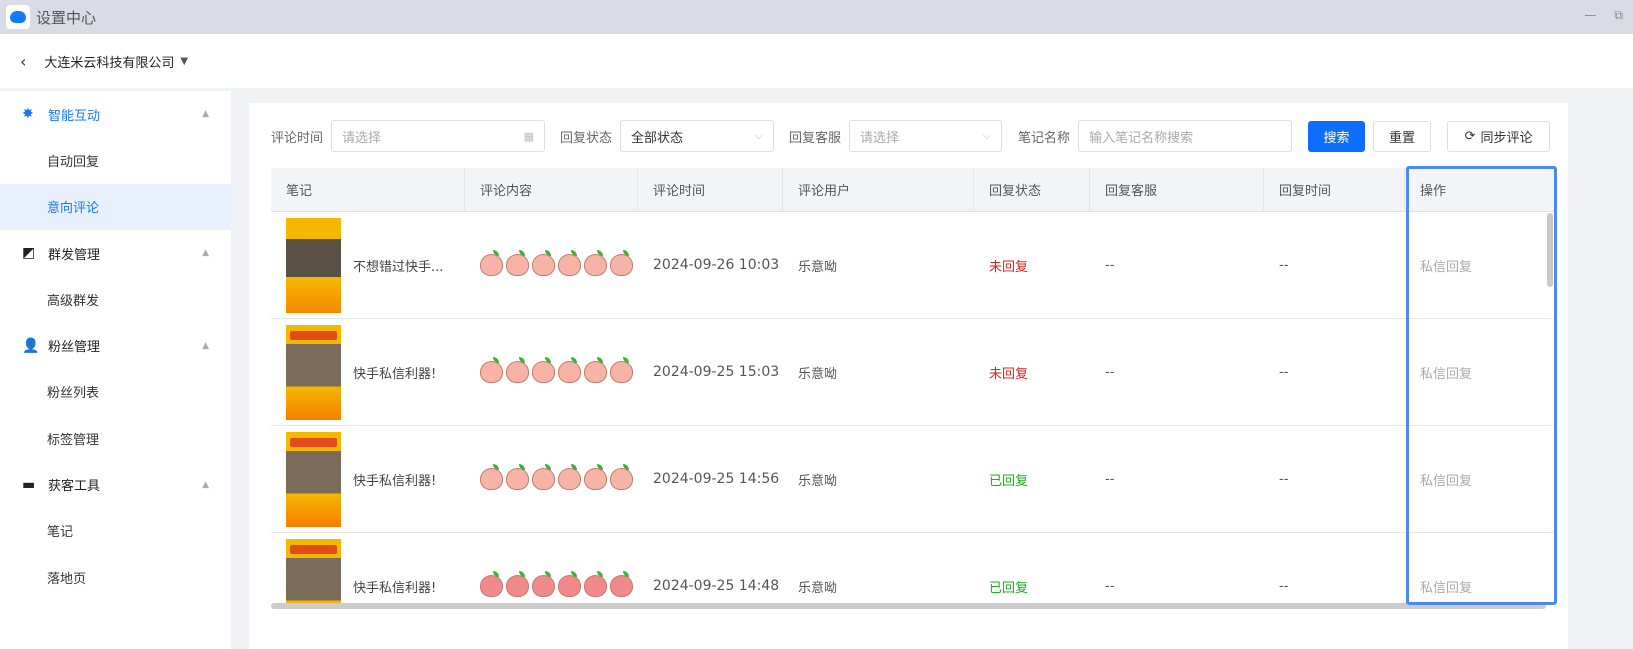 The height and width of the screenshot is (649, 1633). I want to click on horizontal-scrollbar, so click(908, 606).